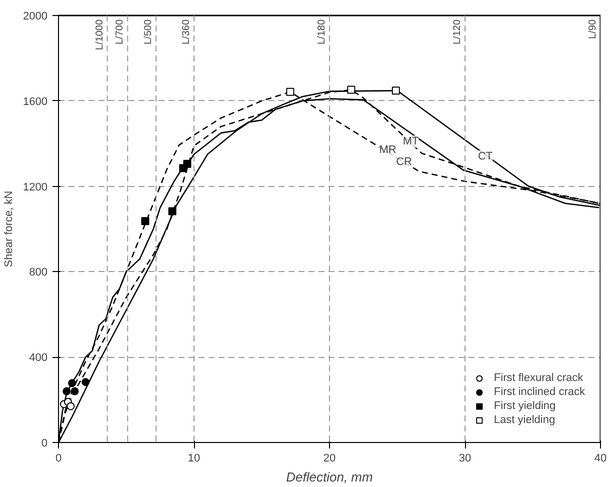 This screenshot has width=610, height=487. I want to click on annotation: MR, so click(387, 150).